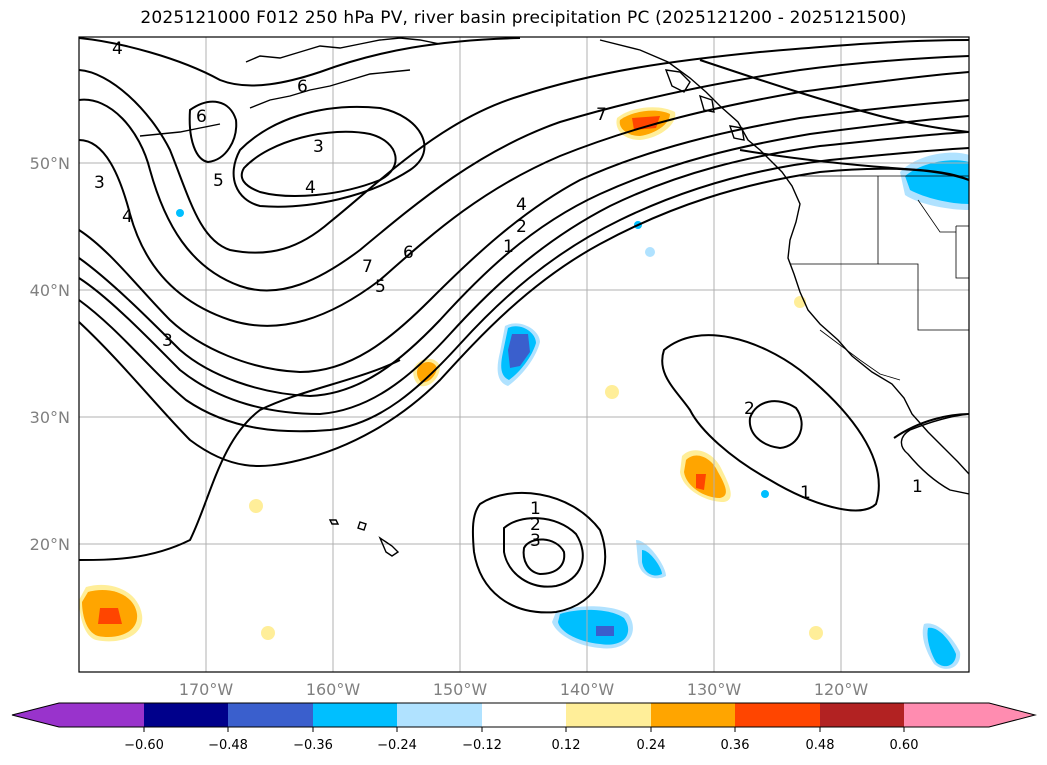 The height and width of the screenshot is (765, 1047). Describe the element at coordinates (1012, 715) in the screenshot. I see `colorbar-extend-max` at that location.